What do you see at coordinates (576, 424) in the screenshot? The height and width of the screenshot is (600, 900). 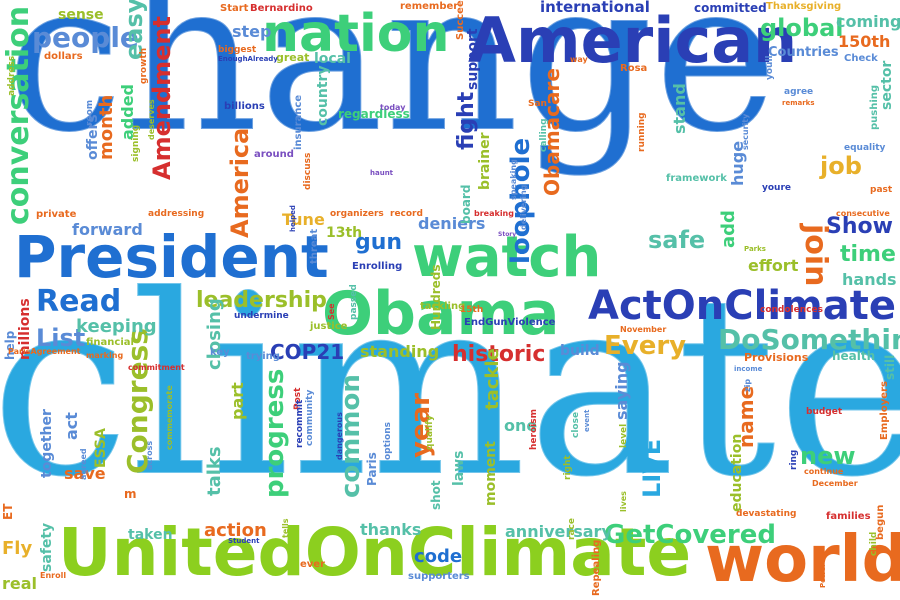 I see `word-close: close` at bounding box center [576, 424].